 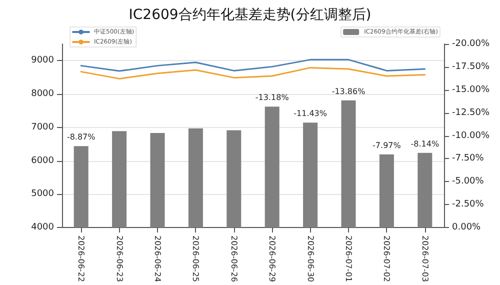 What do you see at coordinates (471, 89) in the screenshot?
I see `y2-tick-label: -15.00%` at bounding box center [471, 89].